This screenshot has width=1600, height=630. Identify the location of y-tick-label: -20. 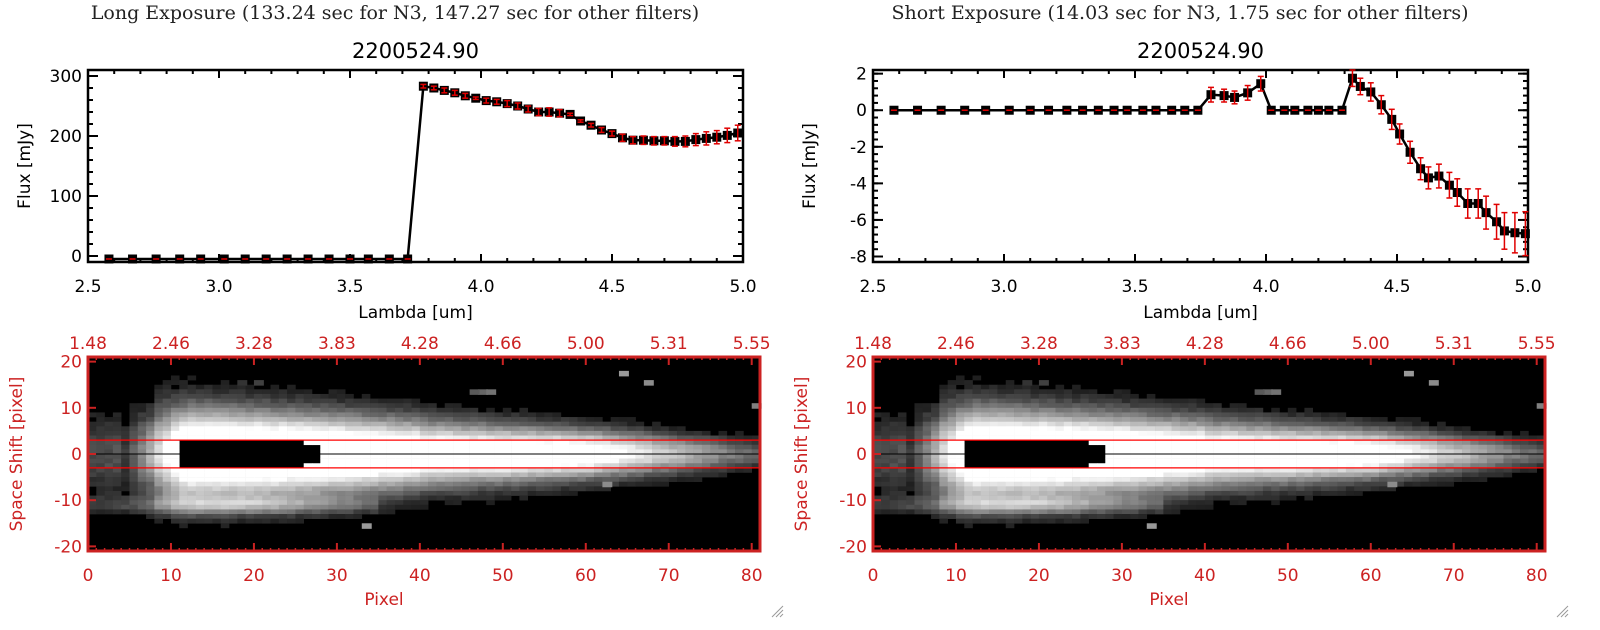
(853, 547).